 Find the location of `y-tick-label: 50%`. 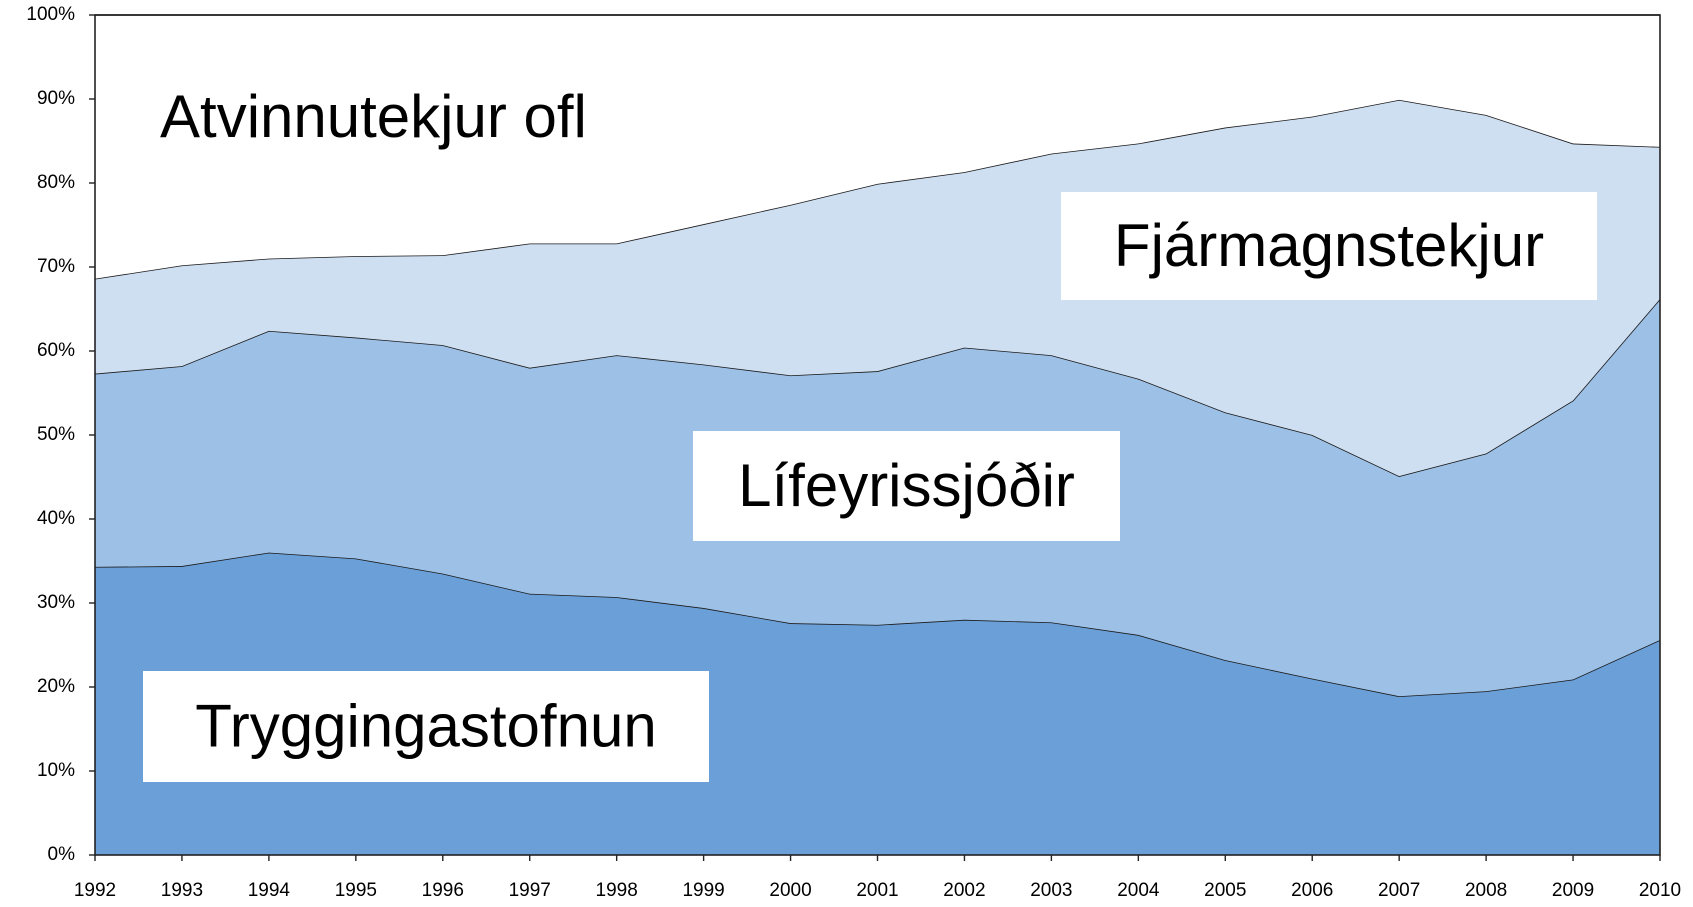

y-tick-label: 50% is located at coordinates (56, 434).